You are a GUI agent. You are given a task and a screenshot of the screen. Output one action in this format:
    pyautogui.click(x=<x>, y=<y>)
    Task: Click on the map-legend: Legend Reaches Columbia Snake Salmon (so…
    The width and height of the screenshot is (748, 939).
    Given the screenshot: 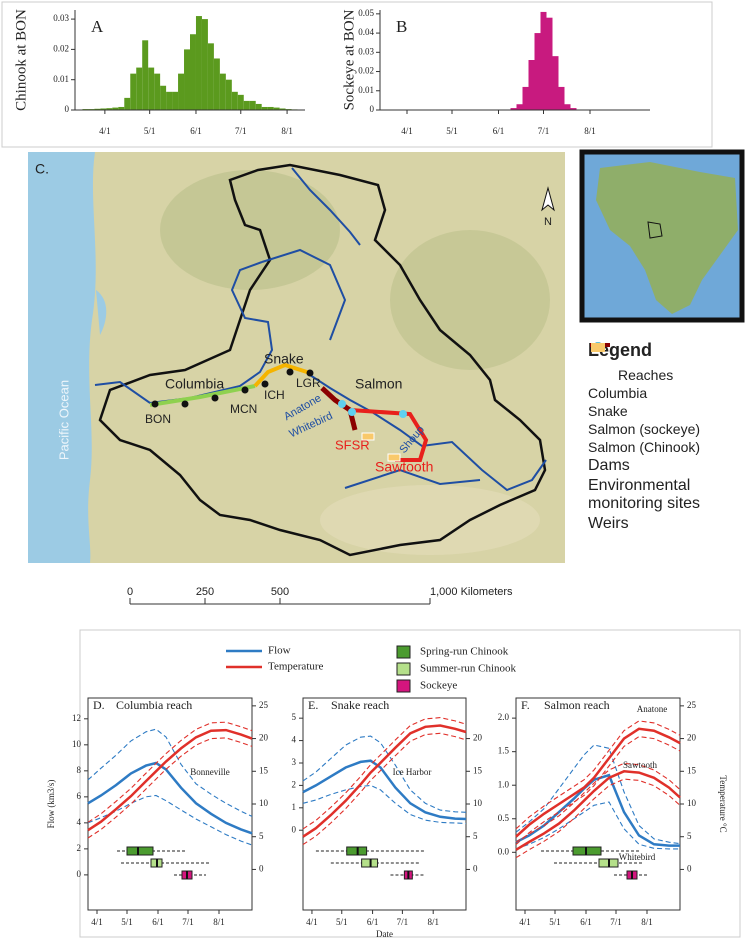 What is the action you would take?
    pyautogui.click(x=668, y=437)
    